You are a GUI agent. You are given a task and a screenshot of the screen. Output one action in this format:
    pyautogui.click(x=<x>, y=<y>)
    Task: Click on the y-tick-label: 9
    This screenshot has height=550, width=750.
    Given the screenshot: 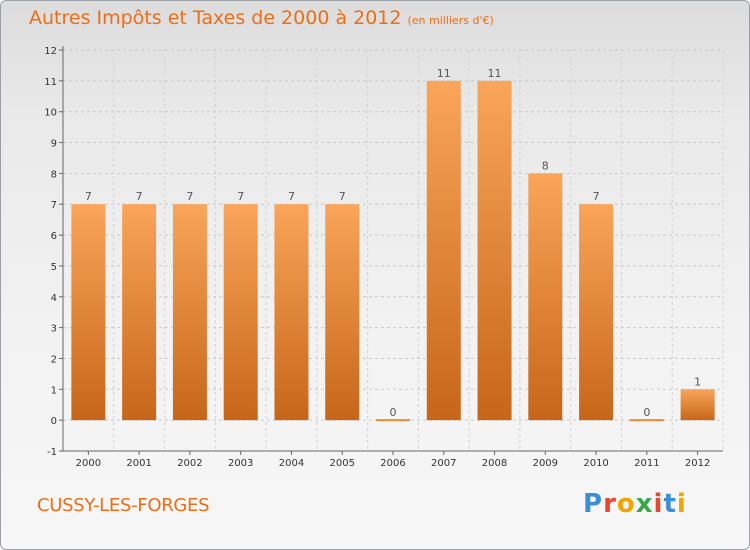 What is the action you would take?
    pyautogui.click(x=54, y=144)
    